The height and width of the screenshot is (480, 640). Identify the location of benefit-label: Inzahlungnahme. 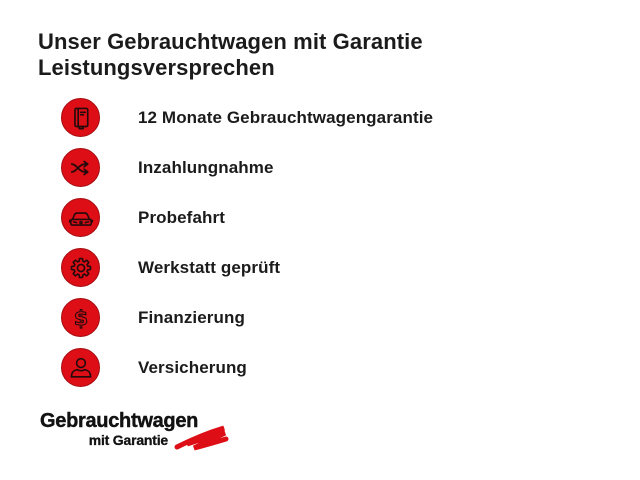
(206, 167).